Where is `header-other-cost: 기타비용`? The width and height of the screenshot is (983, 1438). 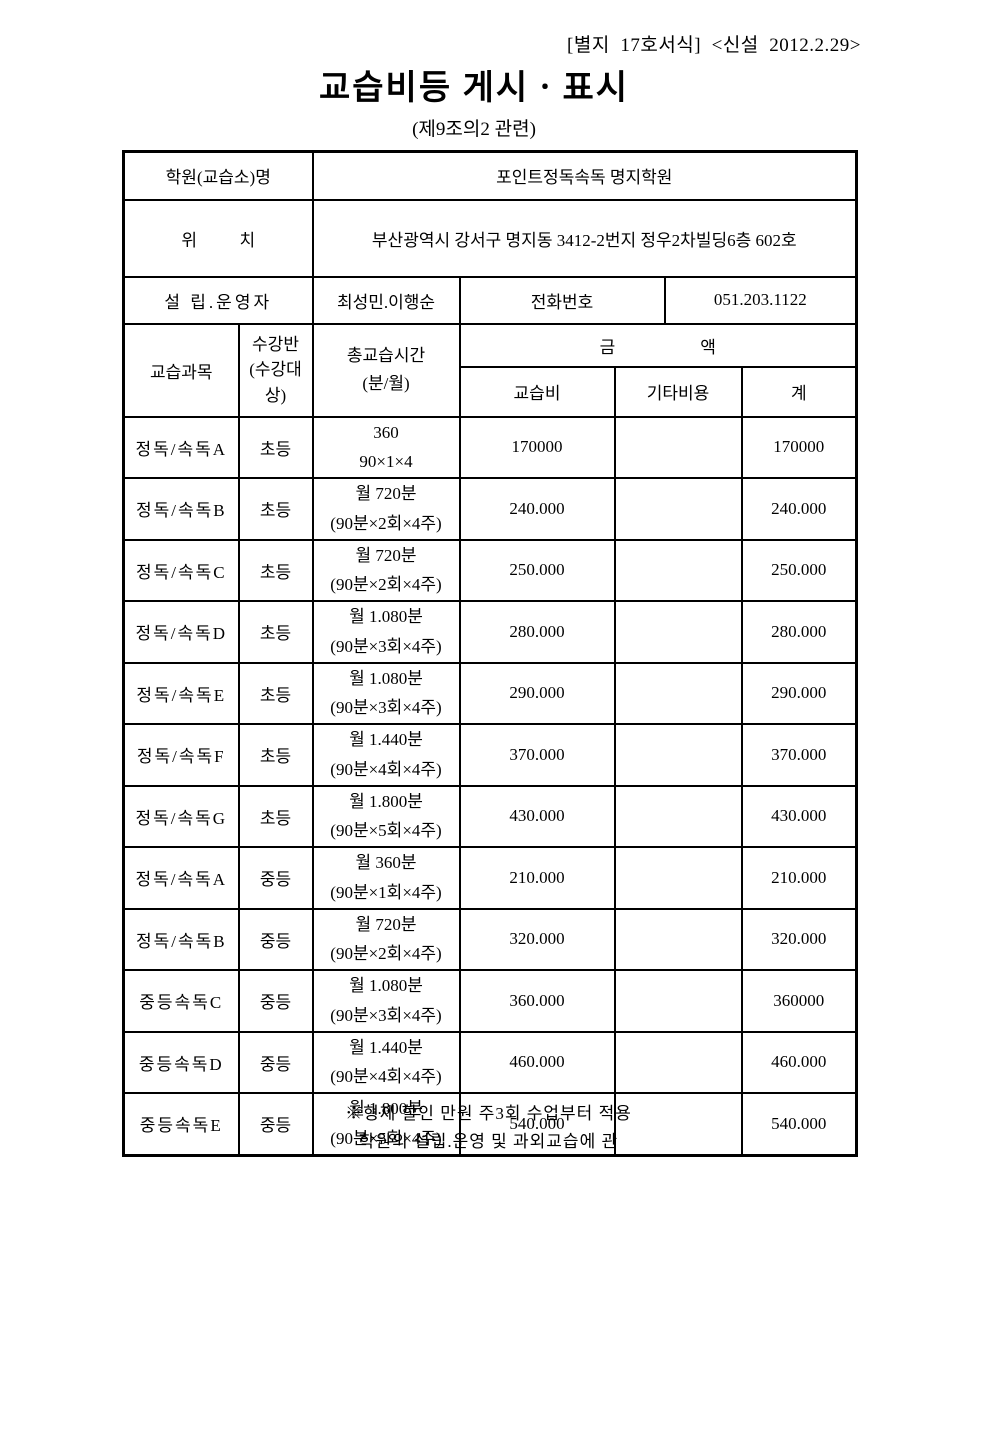
header-other-cost: 기타비용 is located at coordinates (678, 391).